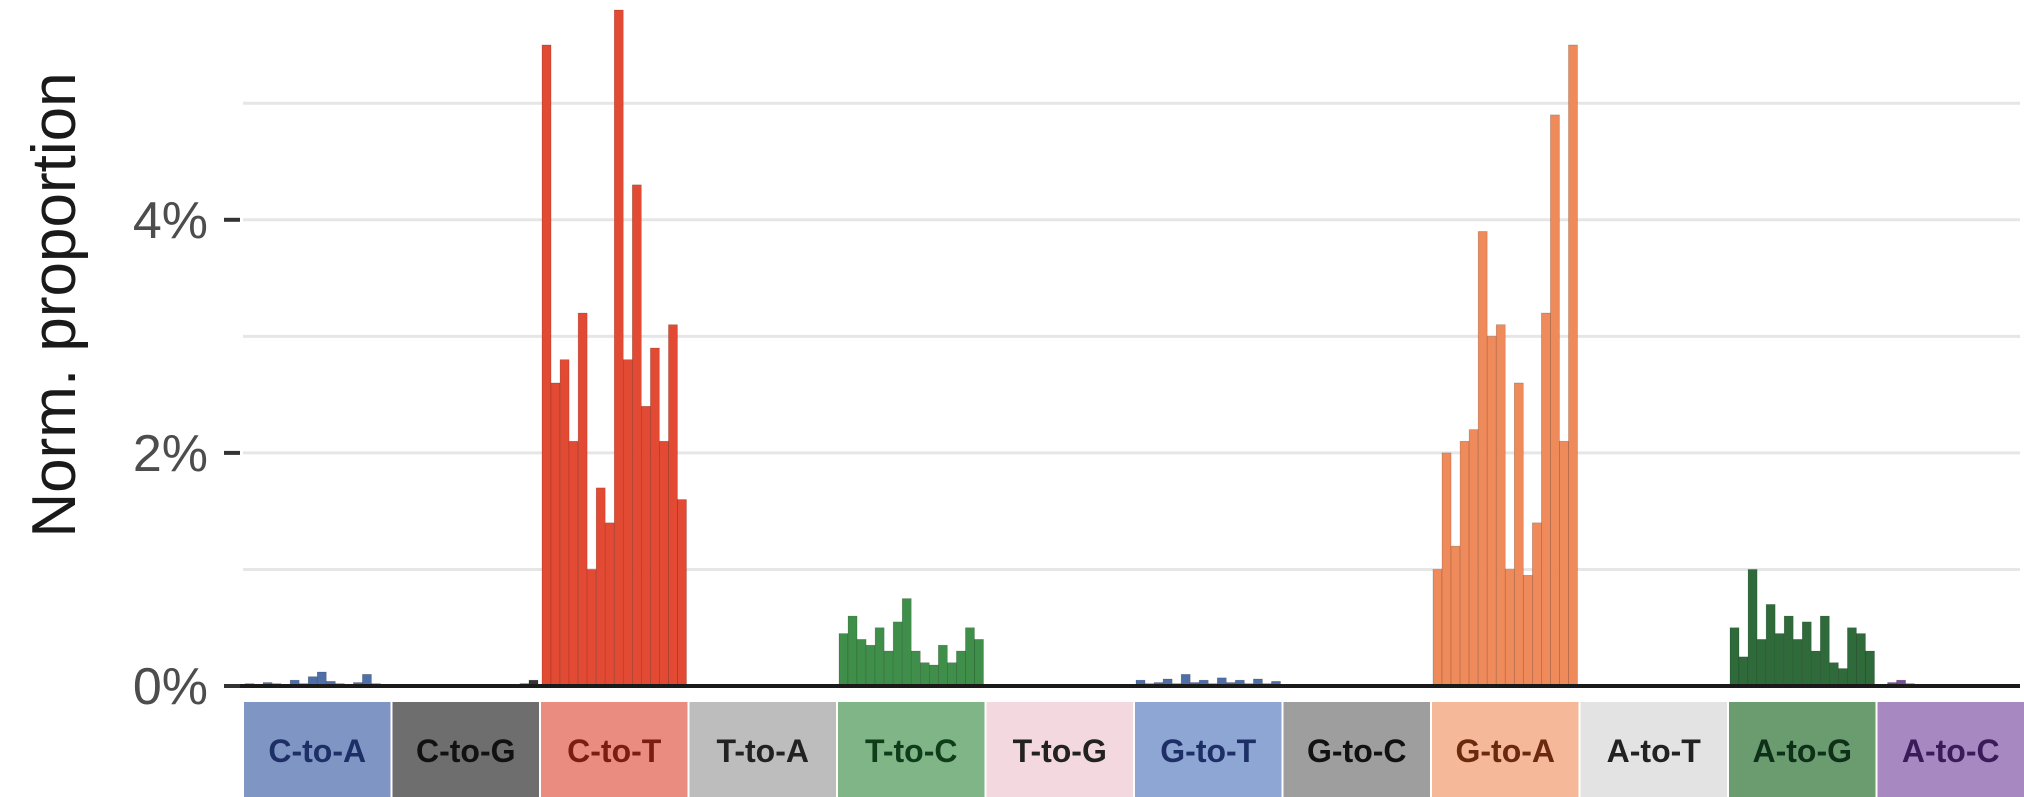 This screenshot has width=2024, height=797. I want to click on facet-strip-t-to-a, so click(762, 749).